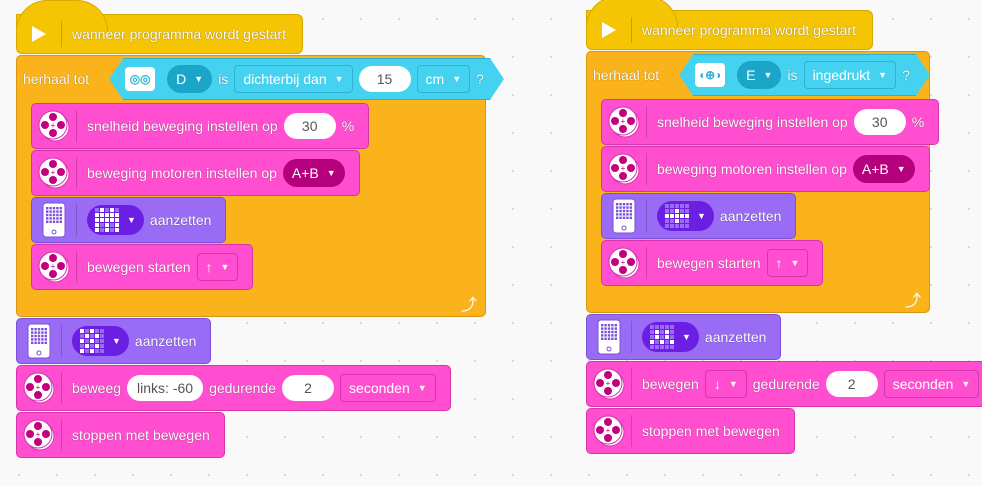 This screenshot has width=982, height=486. Describe the element at coordinates (243, 388) in the screenshot. I see `block-label: gedurende` at that location.